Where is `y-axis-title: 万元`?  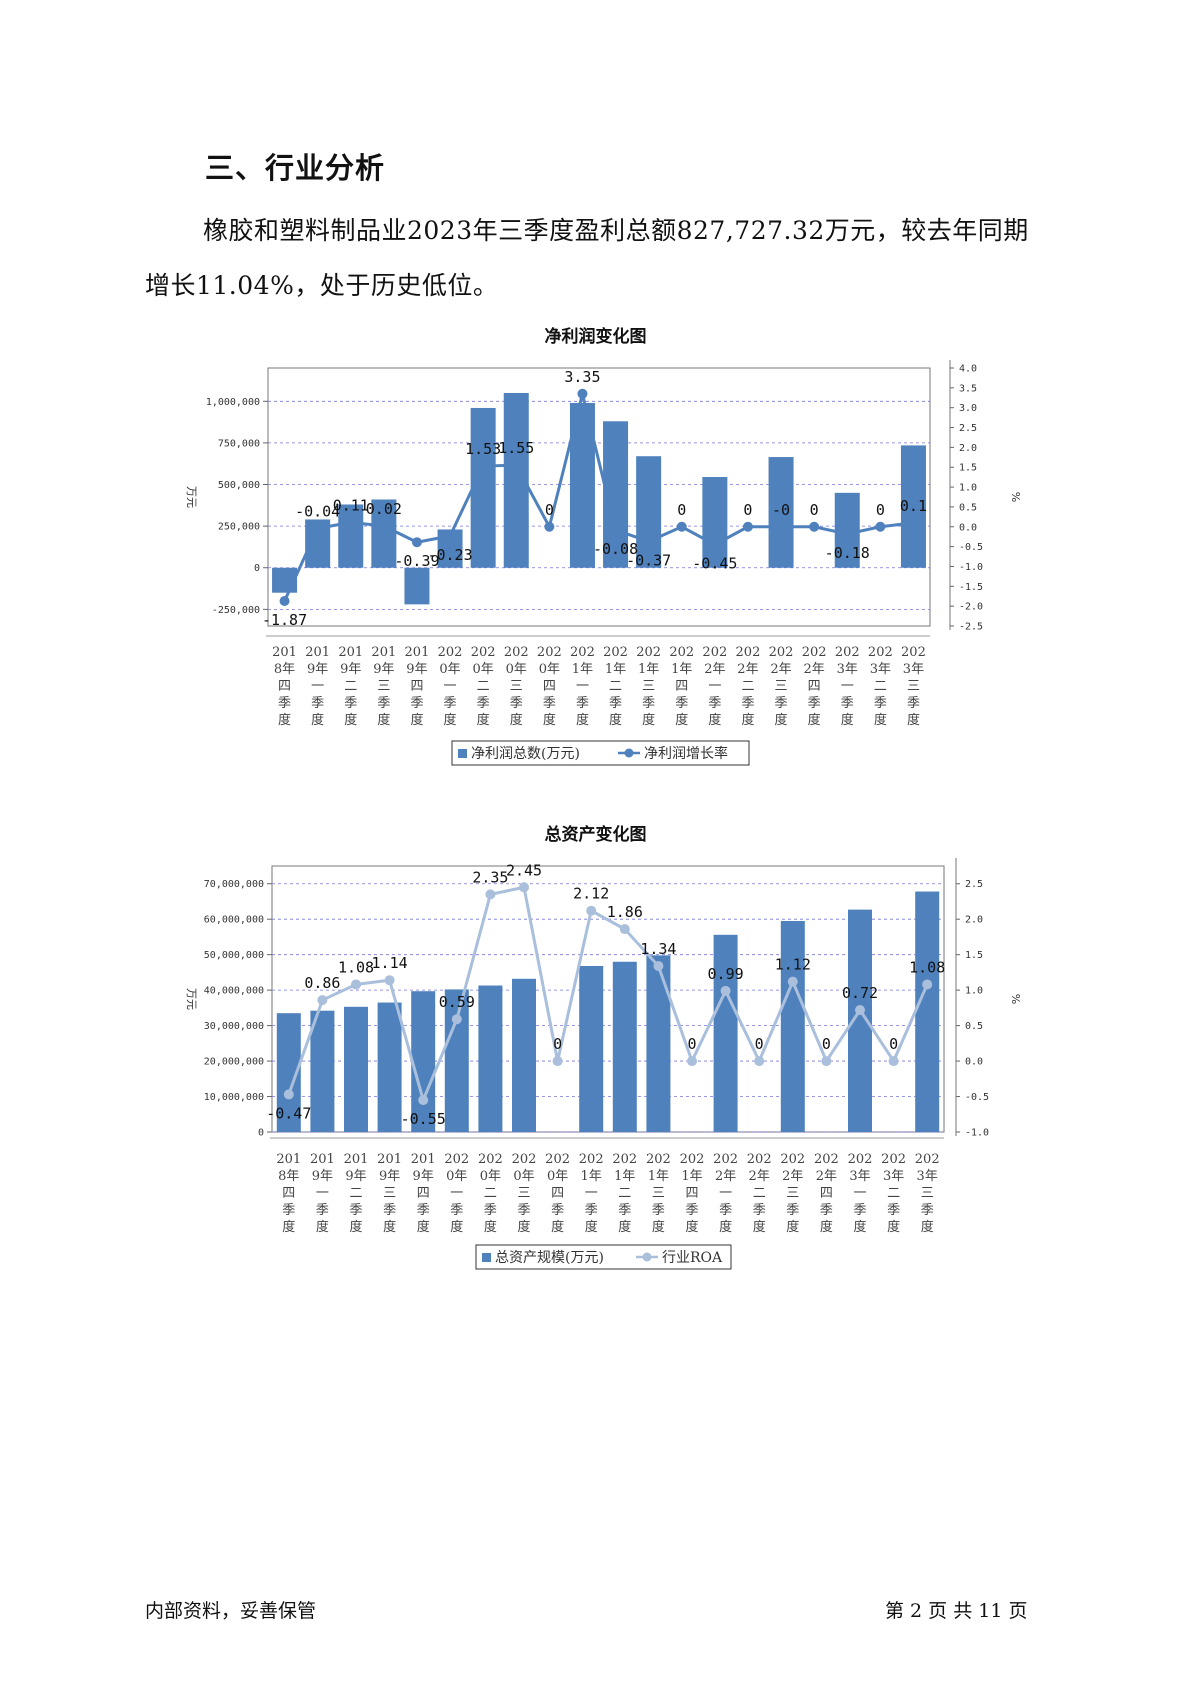 y-axis-title: 万元 is located at coordinates (191, 999).